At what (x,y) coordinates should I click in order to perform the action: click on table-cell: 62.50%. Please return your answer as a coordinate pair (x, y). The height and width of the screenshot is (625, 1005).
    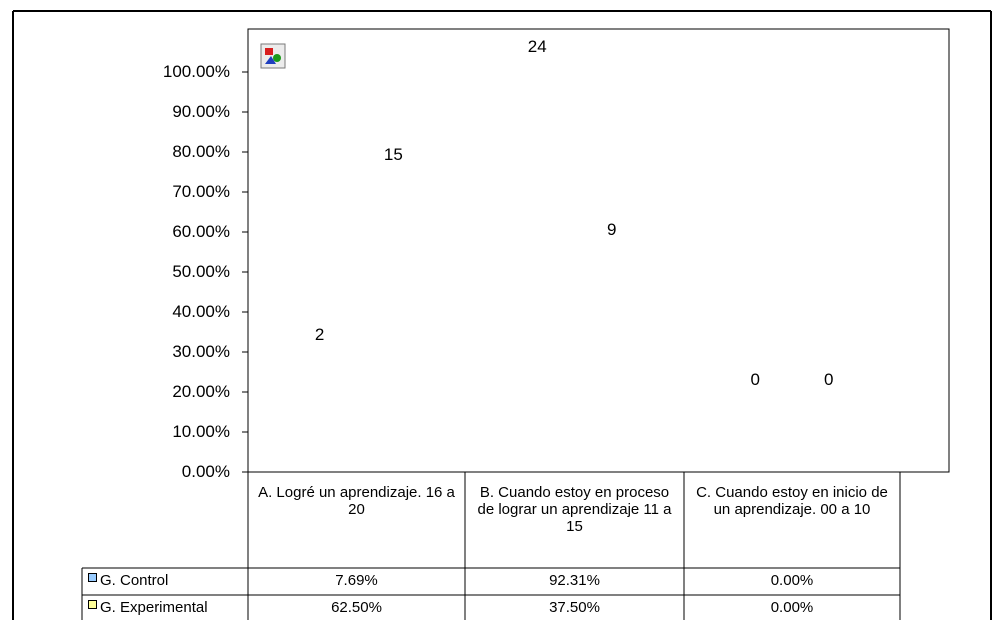
    Looking at the image, I should click on (356, 607).